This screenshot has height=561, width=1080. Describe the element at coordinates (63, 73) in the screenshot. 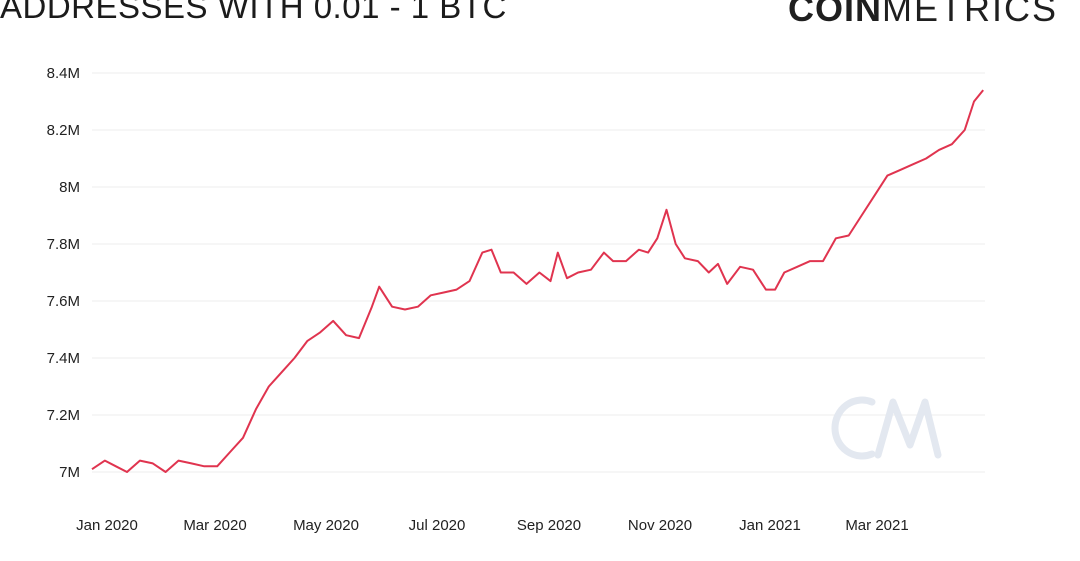

I see `y-tick-label: 8.4M` at that location.